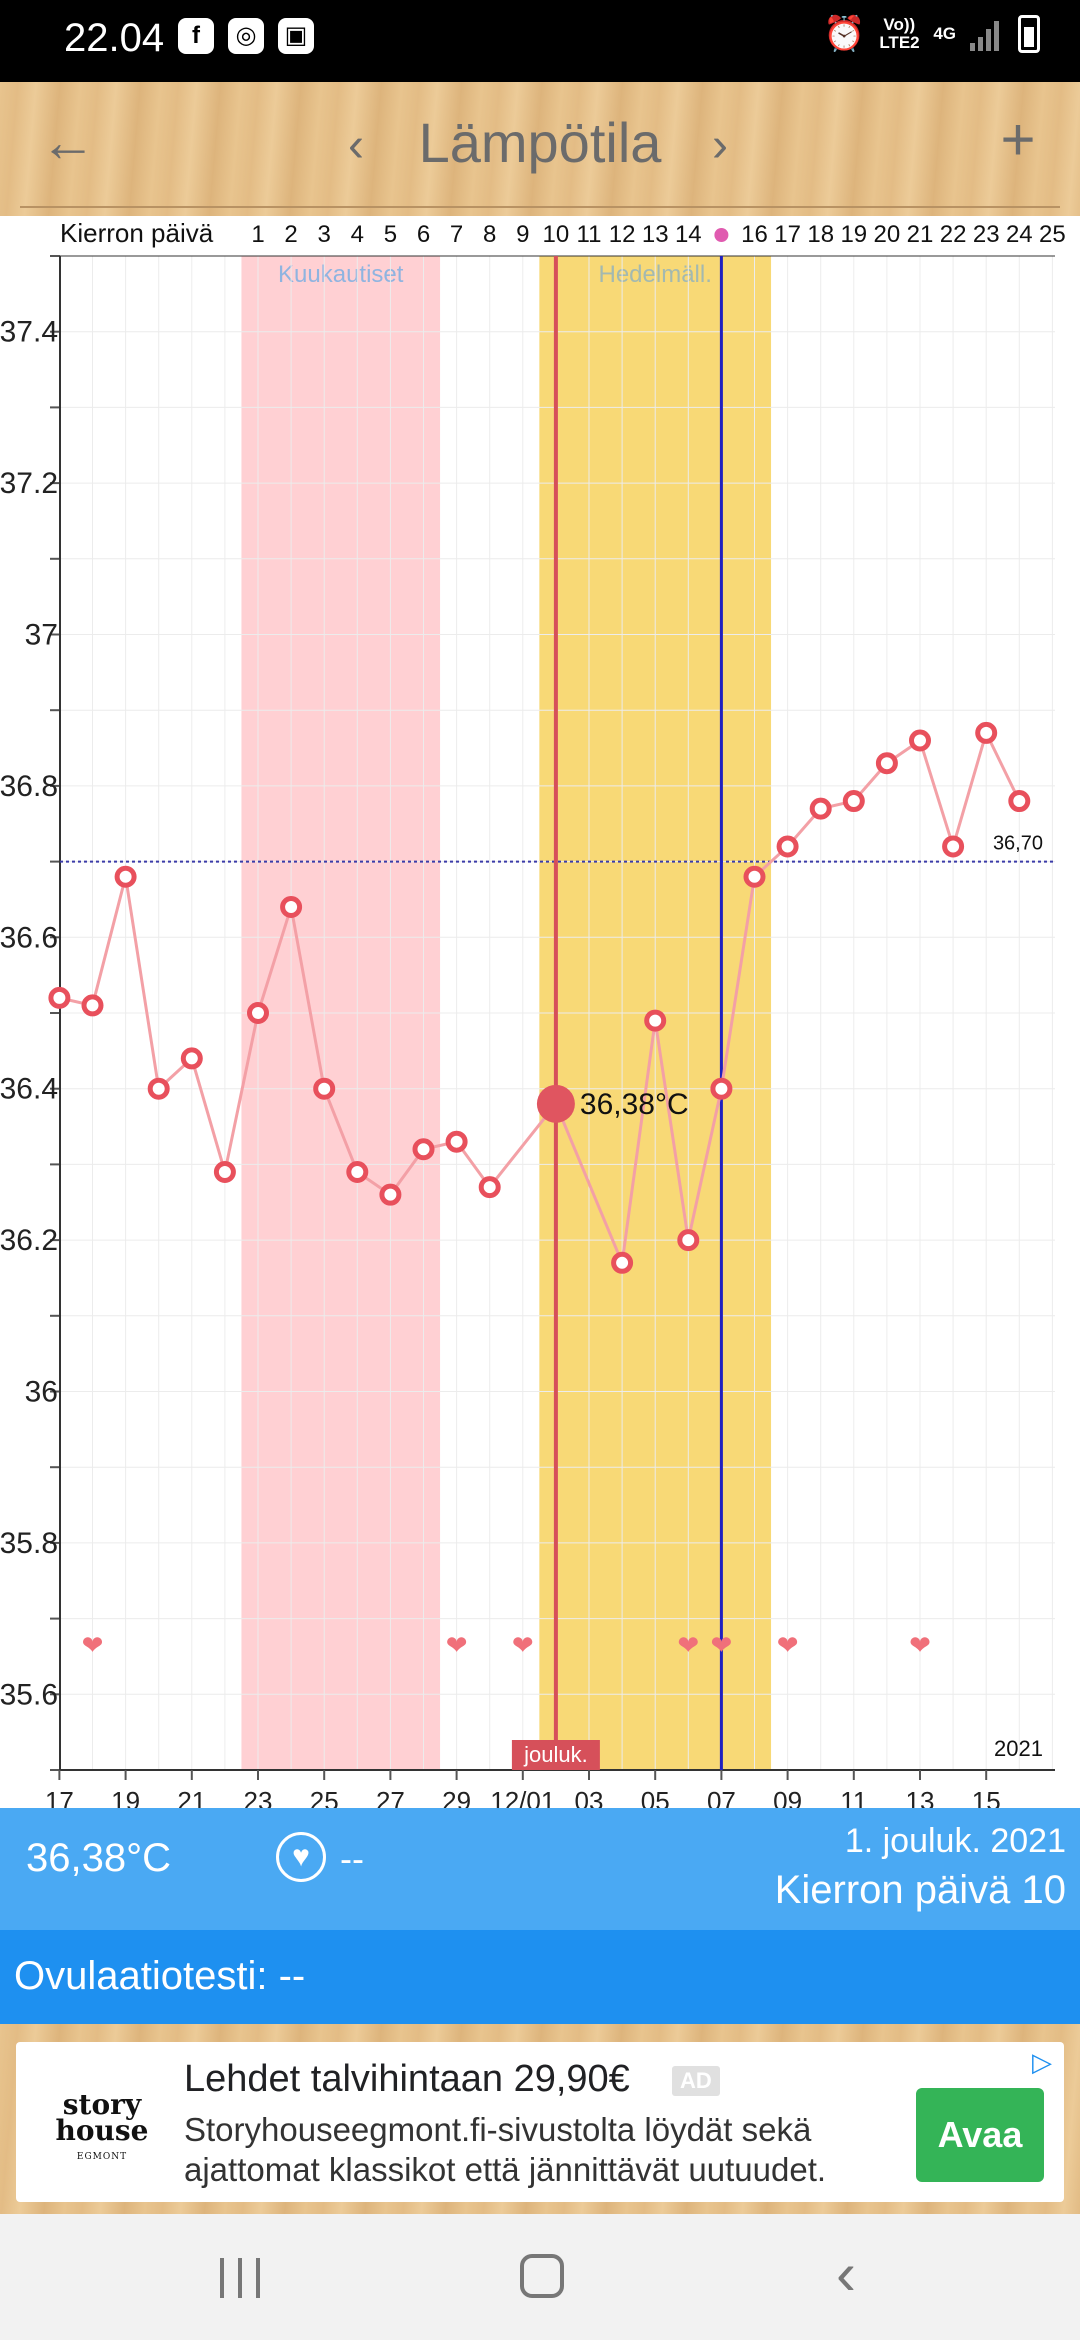  What do you see at coordinates (540, 1977) in the screenshot?
I see `ovulation-test-panel: Ovulaatiotesti: --` at bounding box center [540, 1977].